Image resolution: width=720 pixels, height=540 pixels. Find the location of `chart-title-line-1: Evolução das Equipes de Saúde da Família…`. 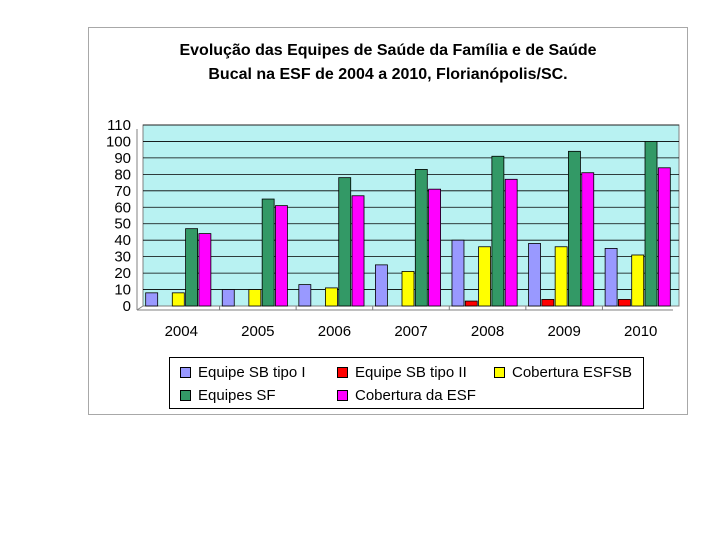

chart-title-line-1: Evolução das Equipes de Saúde da Família… is located at coordinates (388, 50).